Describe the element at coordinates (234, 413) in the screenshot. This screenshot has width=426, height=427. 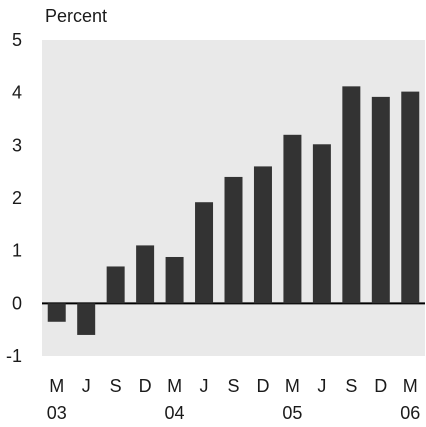
I see `x-year-labels: 03 04 05 06` at that location.